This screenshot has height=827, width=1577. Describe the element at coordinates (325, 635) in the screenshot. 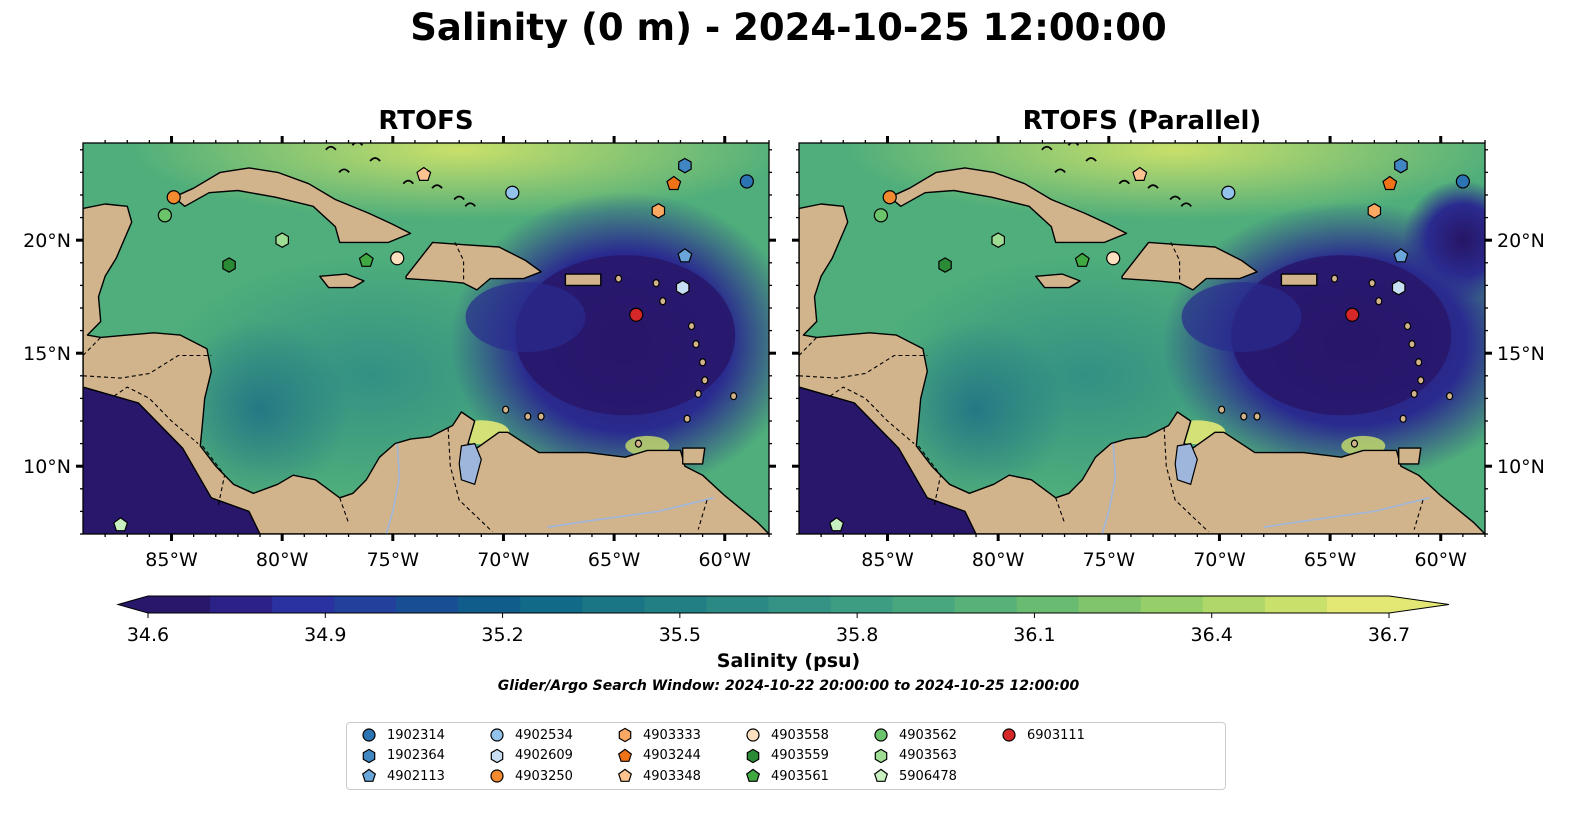

I see `colorbar-tick-label: 34.9` at that location.